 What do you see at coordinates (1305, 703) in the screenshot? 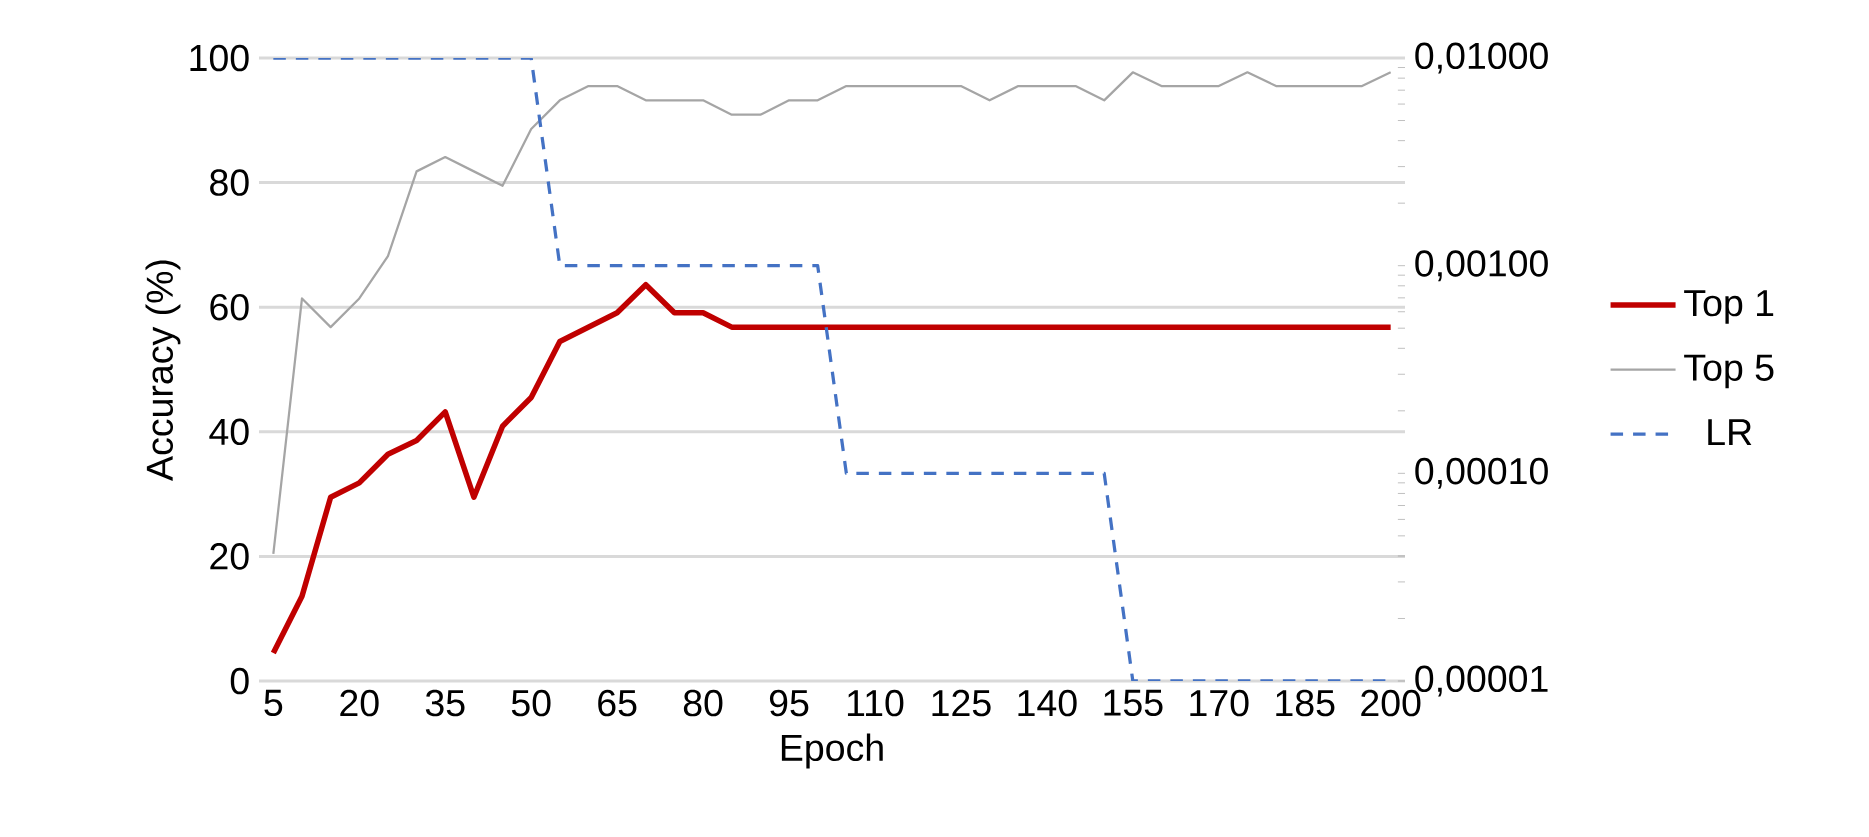
I see `x-tick-label: 185` at bounding box center [1305, 703].